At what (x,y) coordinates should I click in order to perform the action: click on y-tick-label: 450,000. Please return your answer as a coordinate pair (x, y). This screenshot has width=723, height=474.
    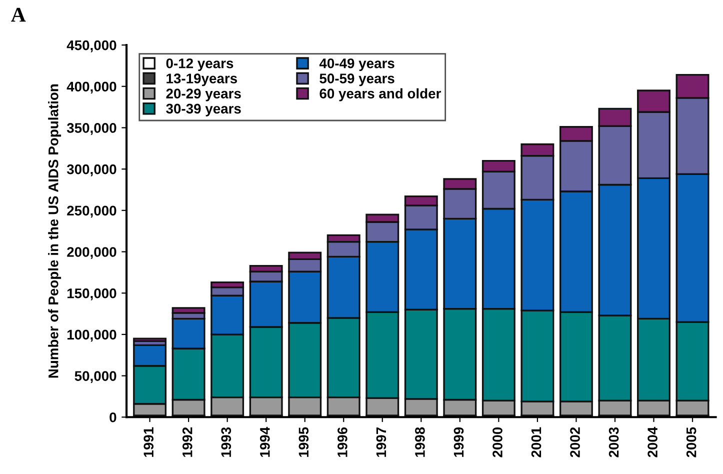
    Looking at the image, I should click on (91, 46).